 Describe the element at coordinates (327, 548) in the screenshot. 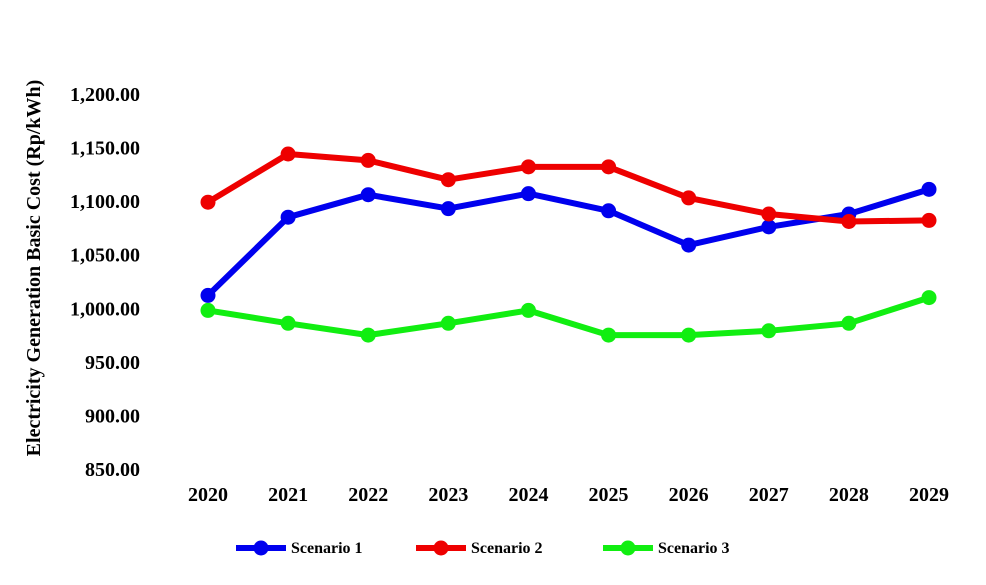

I see `legend-label: Scenario 1` at that location.